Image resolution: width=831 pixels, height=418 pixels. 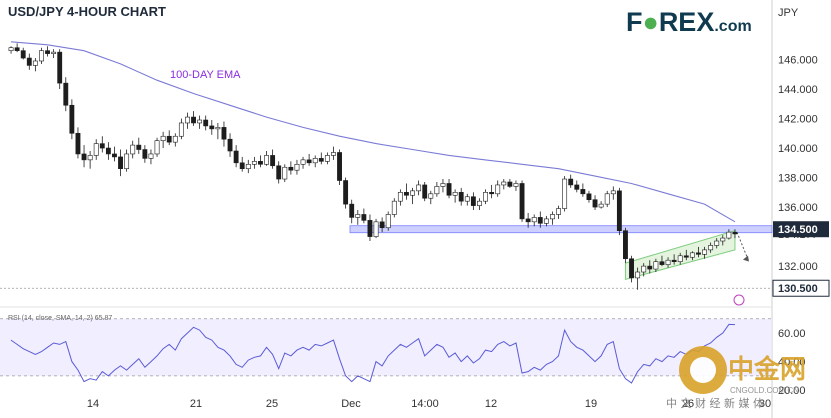 I want to click on cngold-subtitle: 中 文 财 经 新 媒 体, so click(x=715, y=403).